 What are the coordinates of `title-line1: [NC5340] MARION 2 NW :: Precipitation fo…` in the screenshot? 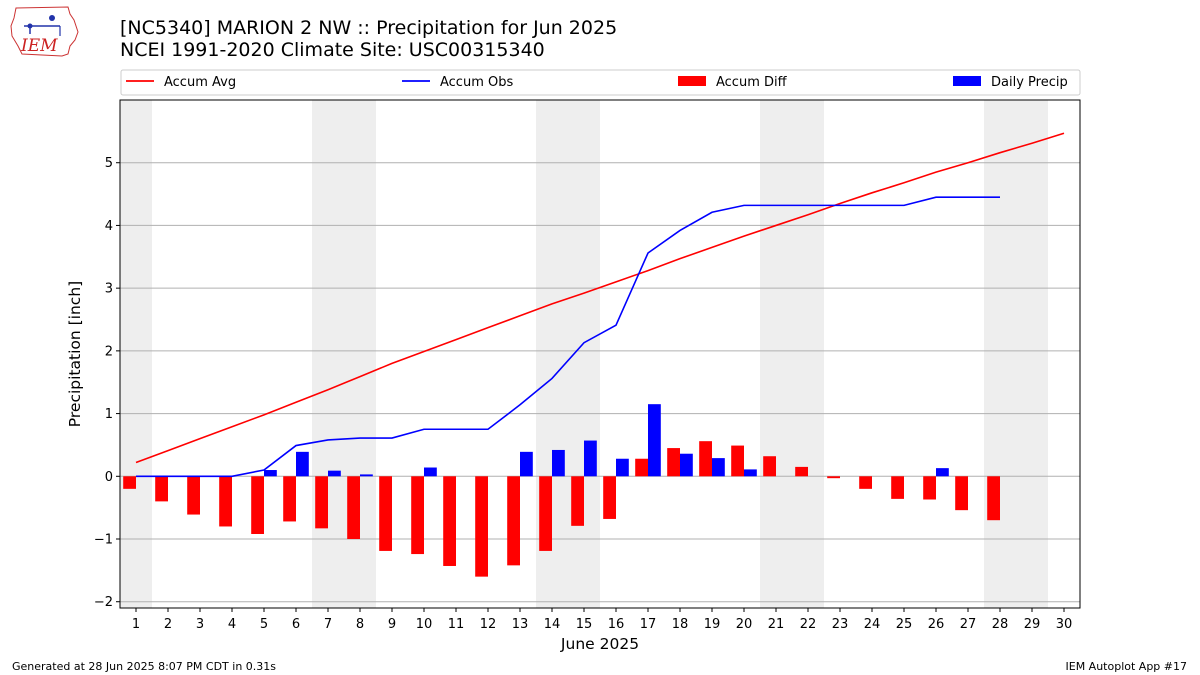 It's located at (369, 28).